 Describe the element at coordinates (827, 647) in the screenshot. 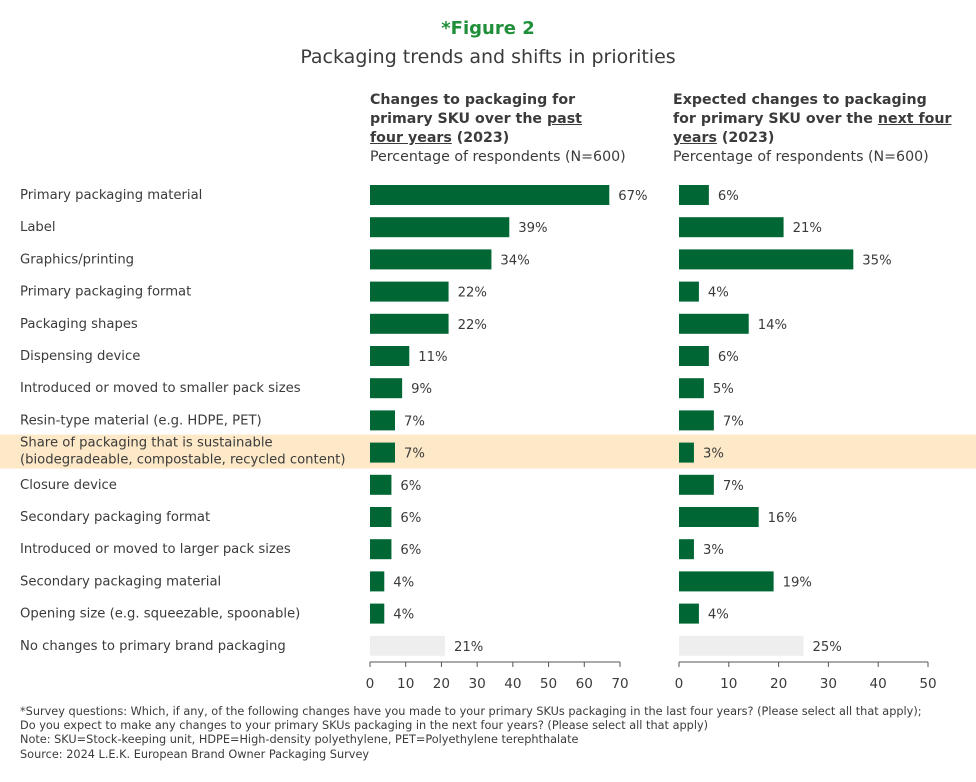

I see `value-label: 25%` at that location.